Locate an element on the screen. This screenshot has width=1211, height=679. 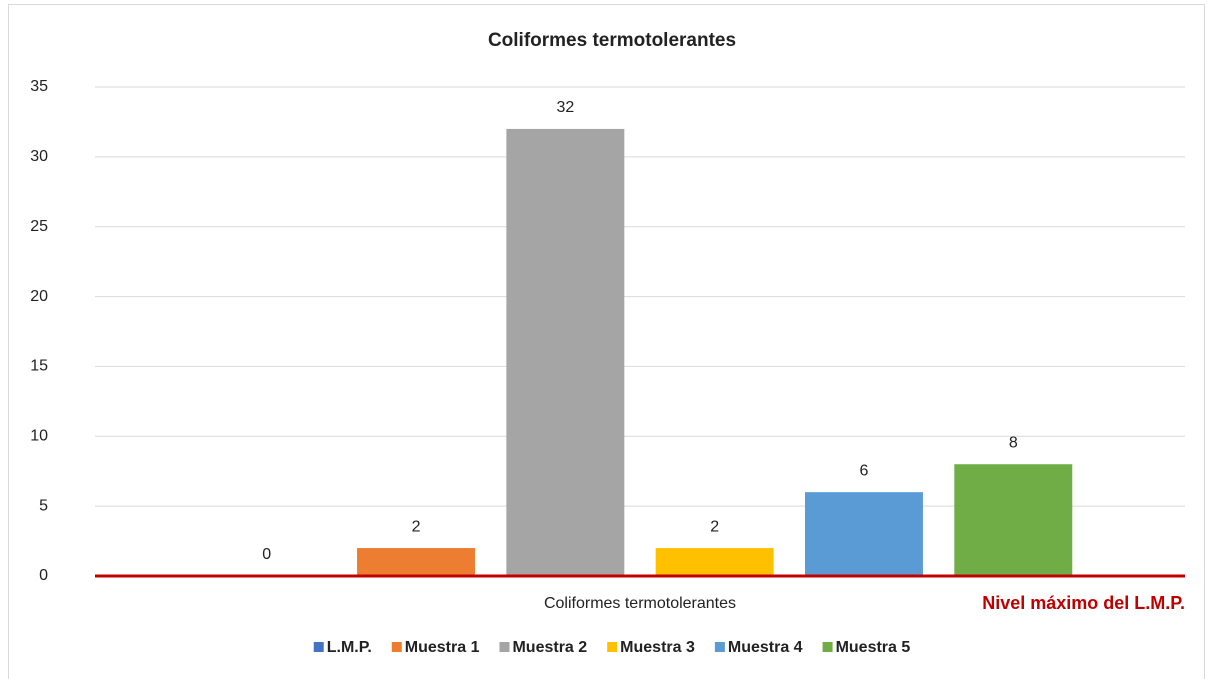
y-tick-label: 5 is located at coordinates (43, 505).